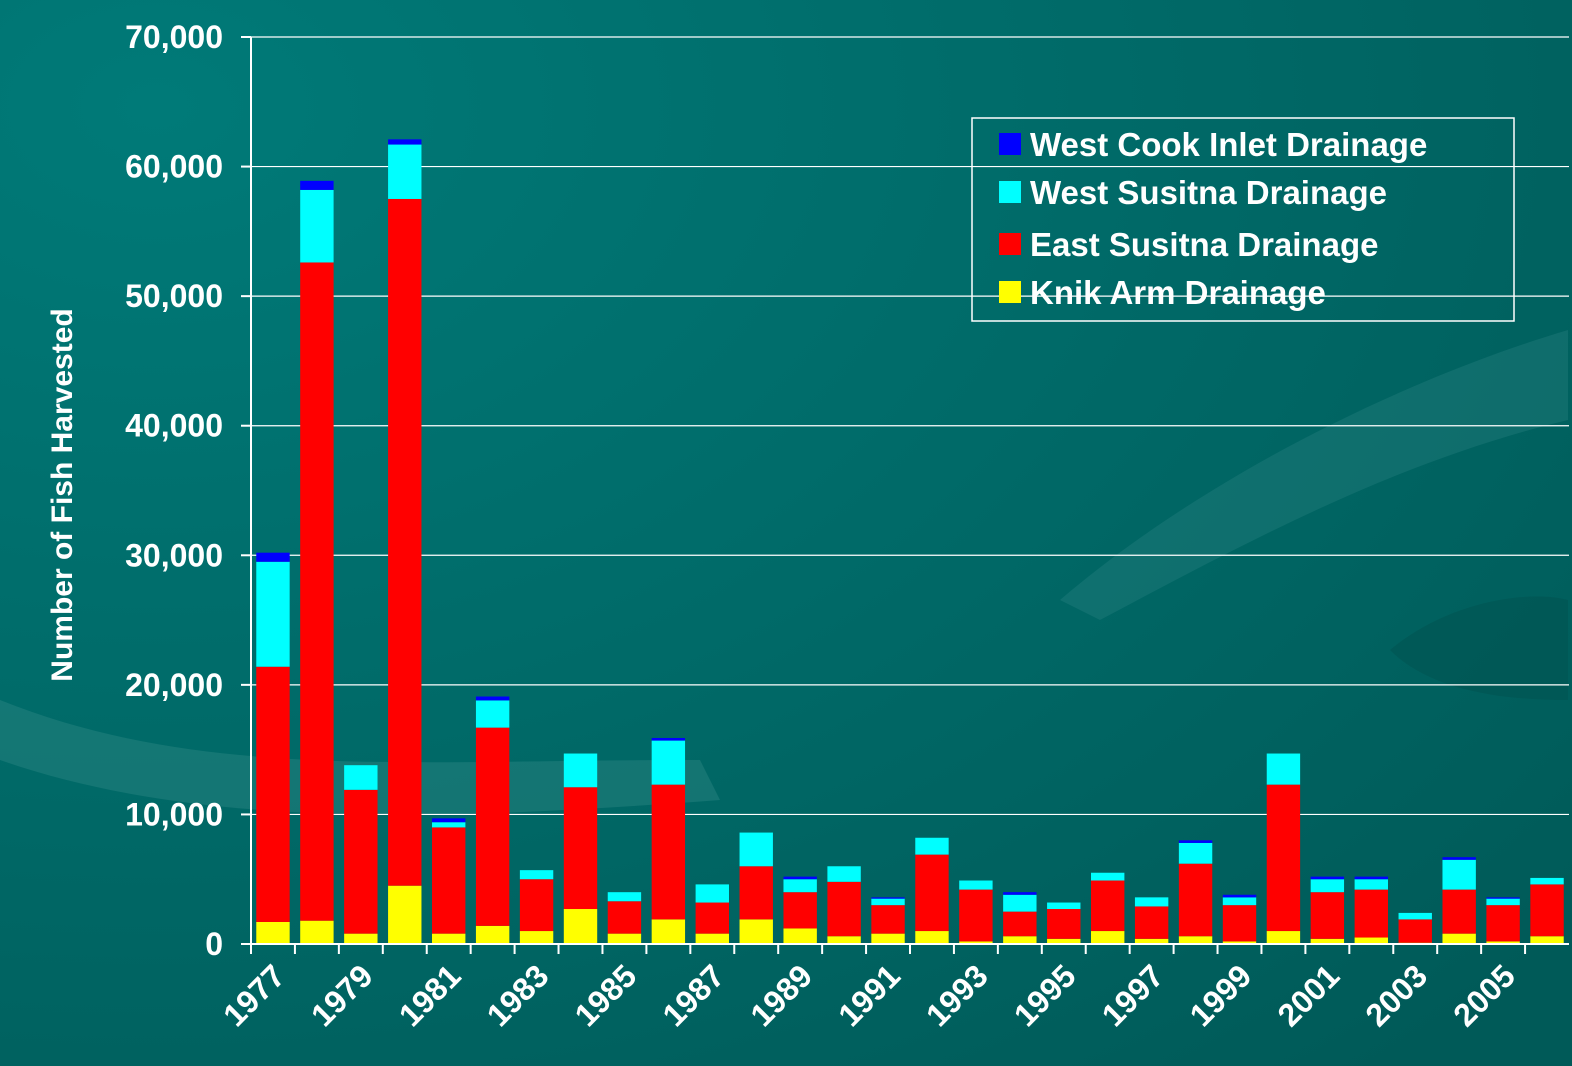  I want to click on y-tick-label: 60,000, so click(174, 167).